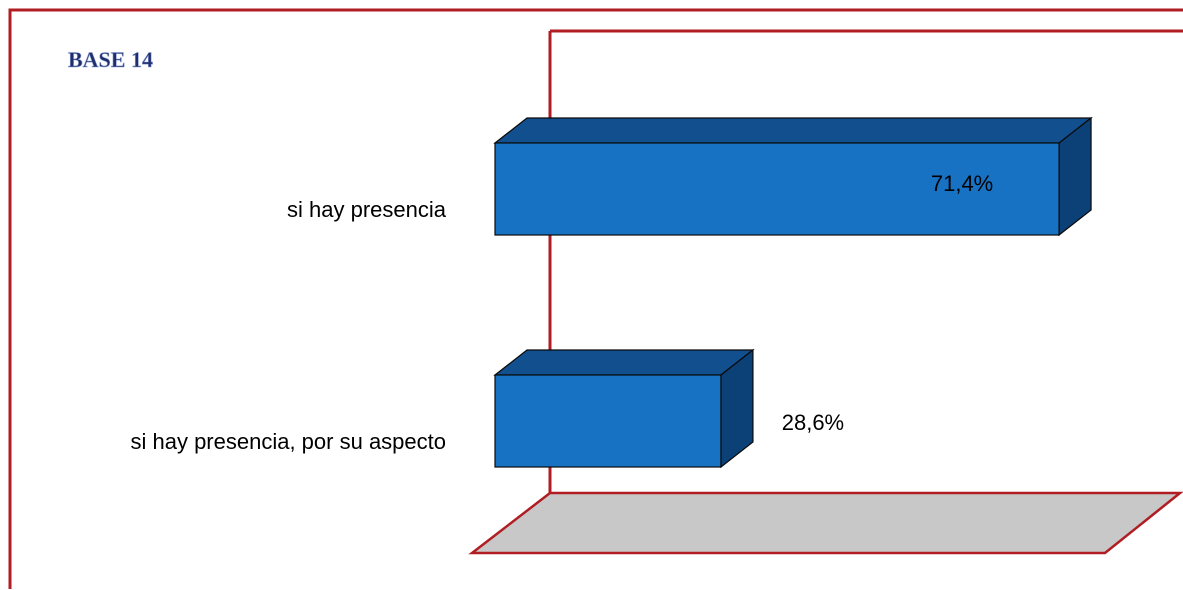 This screenshot has height=590, width=1183. I want to click on category-label-si-hay-presencia-por-su-aspecto: si hay presencia, por su aspecto, so click(288, 441).